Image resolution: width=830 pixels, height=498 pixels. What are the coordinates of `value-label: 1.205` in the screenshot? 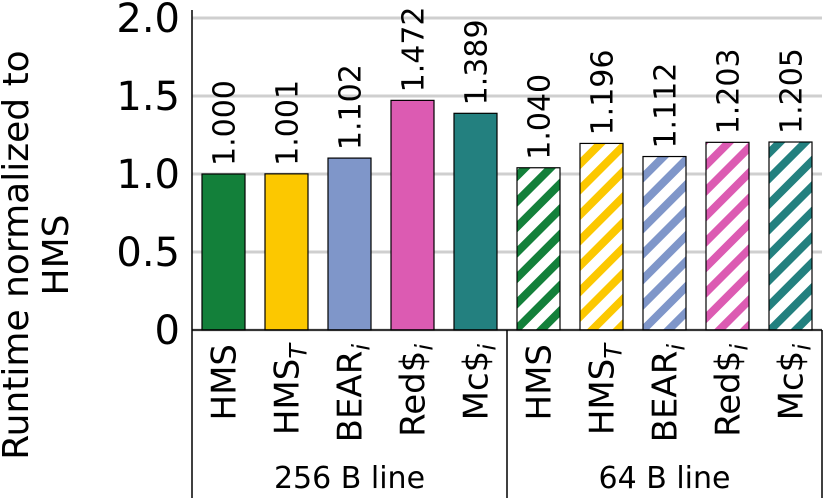 It's located at (792, 91).